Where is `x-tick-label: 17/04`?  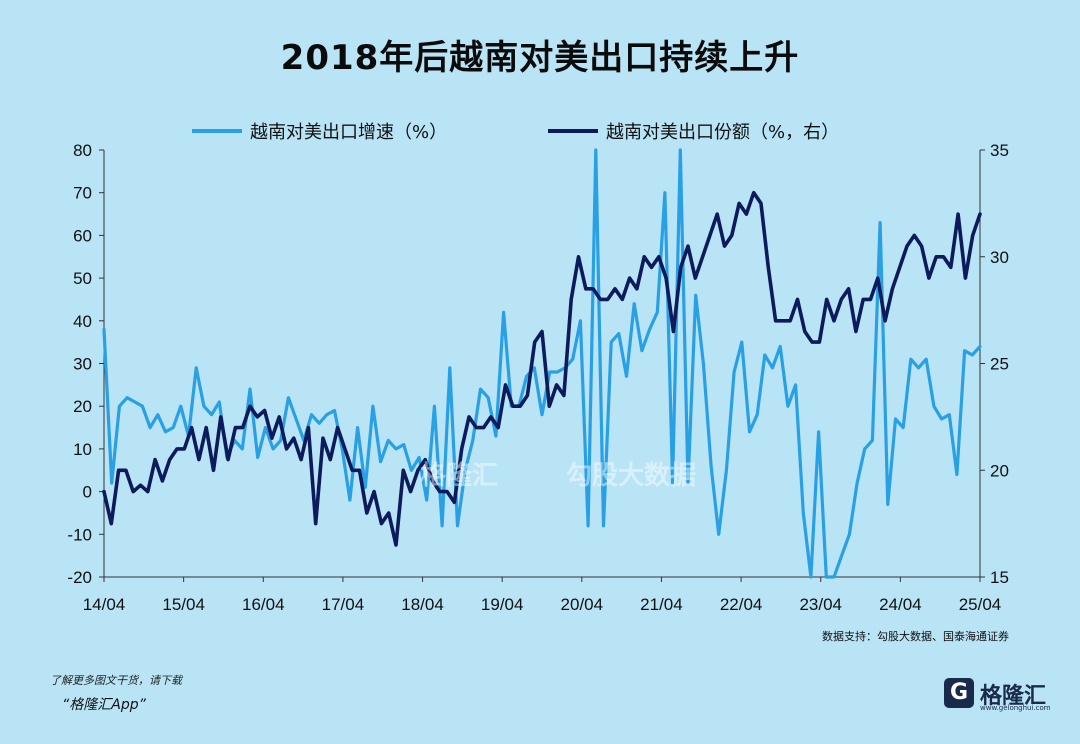
x-tick-label: 17/04 is located at coordinates (343, 604).